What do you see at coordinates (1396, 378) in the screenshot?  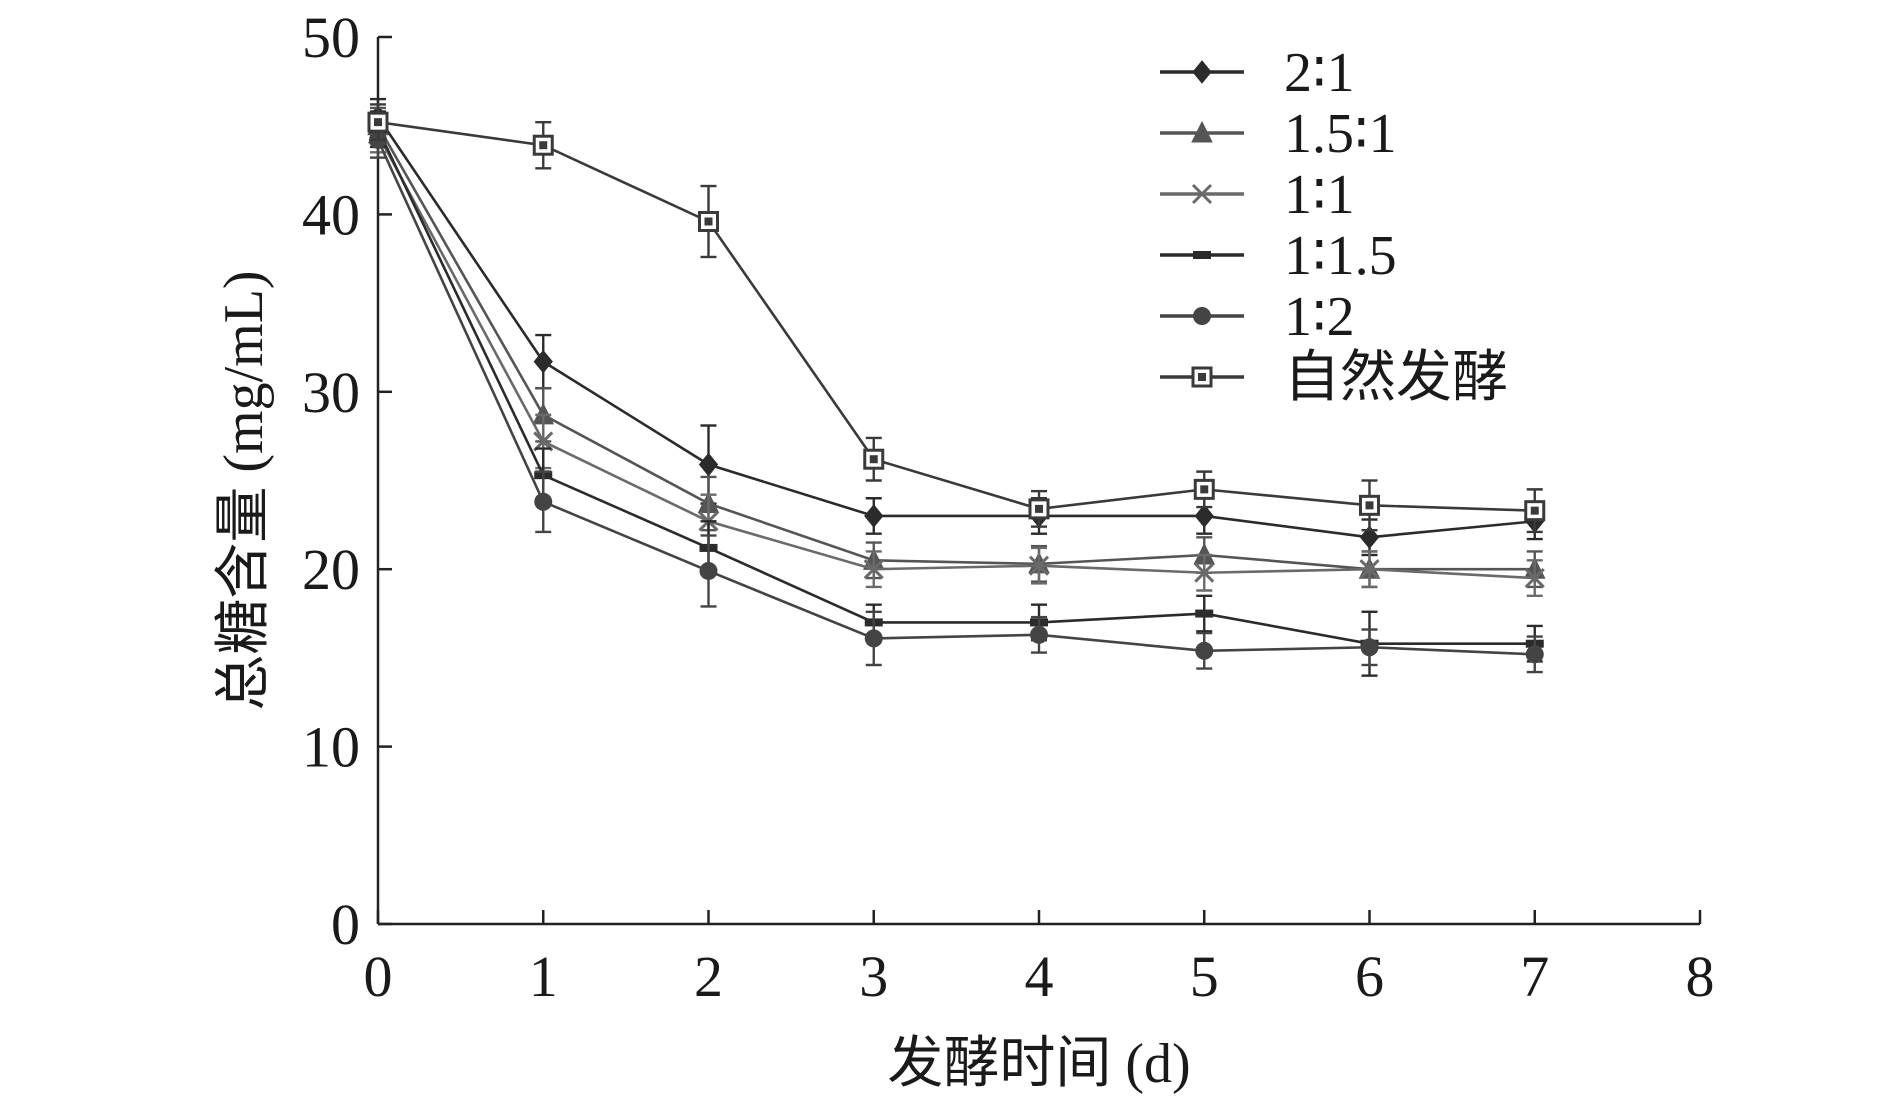 I see `legend-label: 自然发酵` at bounding box center [1396, 378].